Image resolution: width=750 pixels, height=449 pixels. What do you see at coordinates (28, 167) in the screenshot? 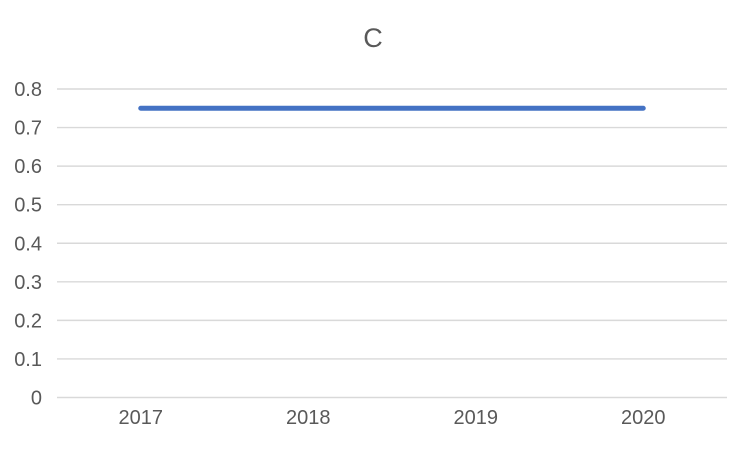
I see `y-tick-label: 0.6` at bounding box center [28, 167].